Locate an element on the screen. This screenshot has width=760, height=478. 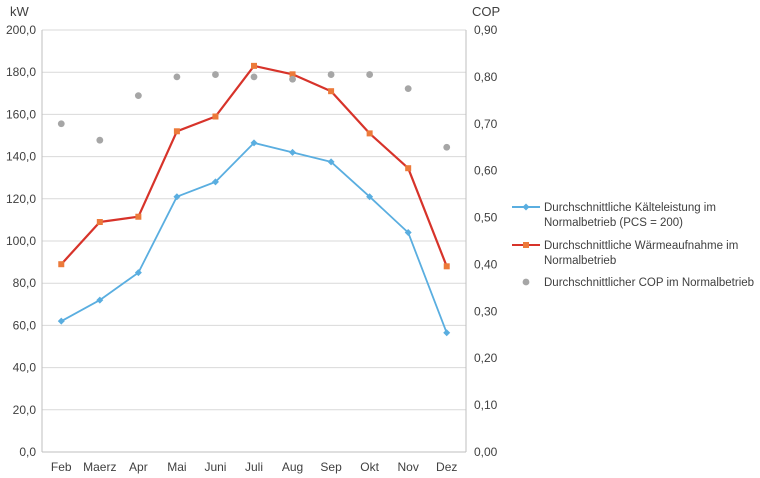
y-left-tick-label: 100,0 is located at coordinates (21, 241).